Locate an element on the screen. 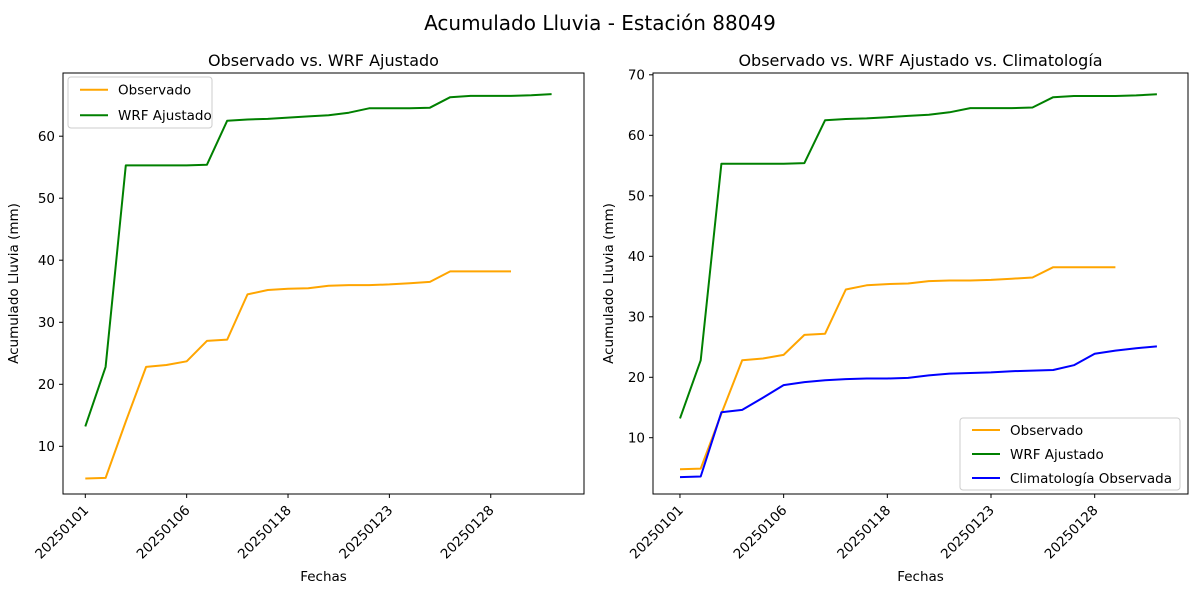  series-line-climatologia-observada is located at coordinates (918, 412).